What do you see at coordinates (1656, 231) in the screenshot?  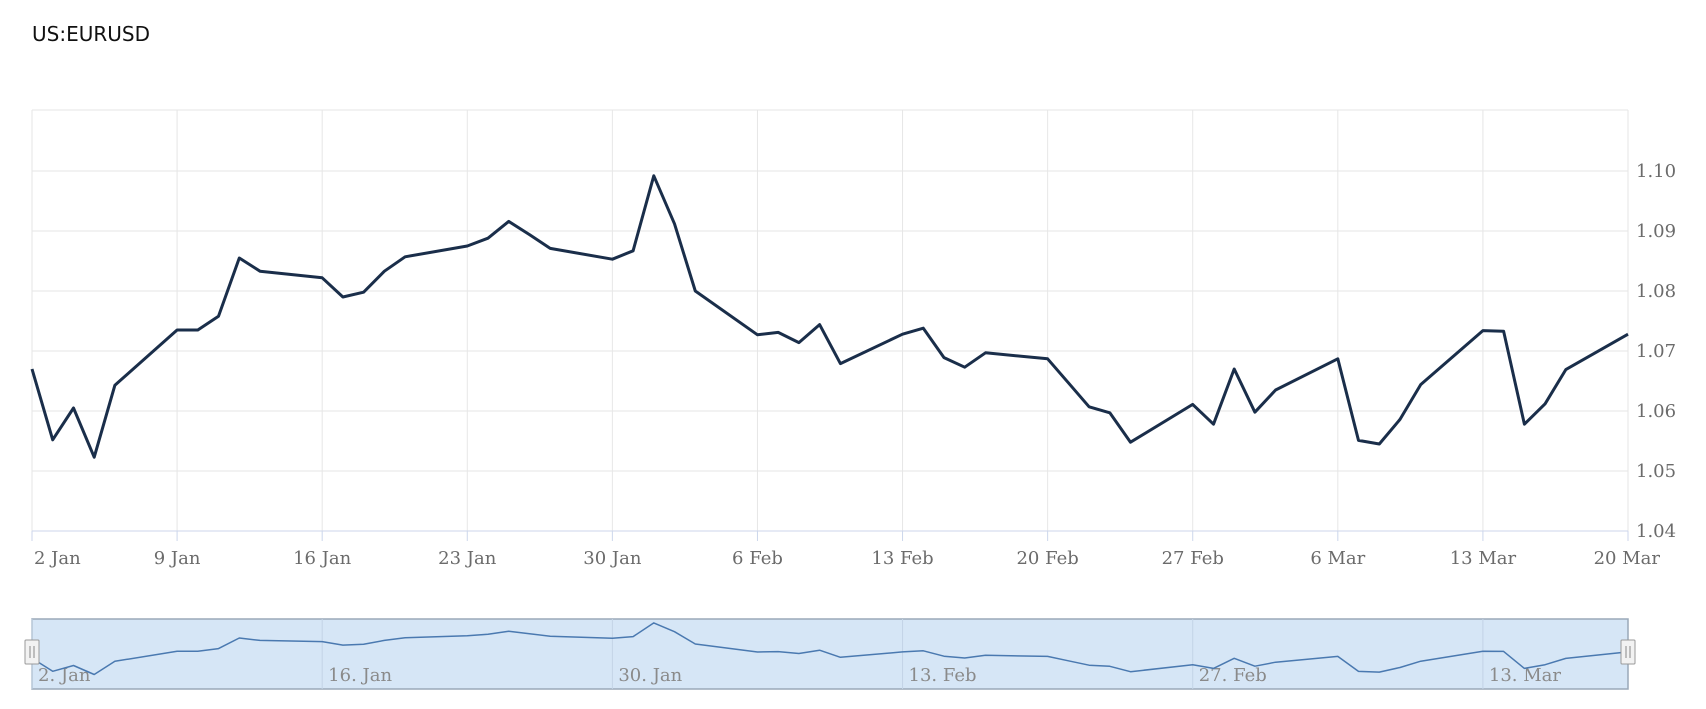 I see `y-tick-label: 1.09` at bounding box center [1656, 231].